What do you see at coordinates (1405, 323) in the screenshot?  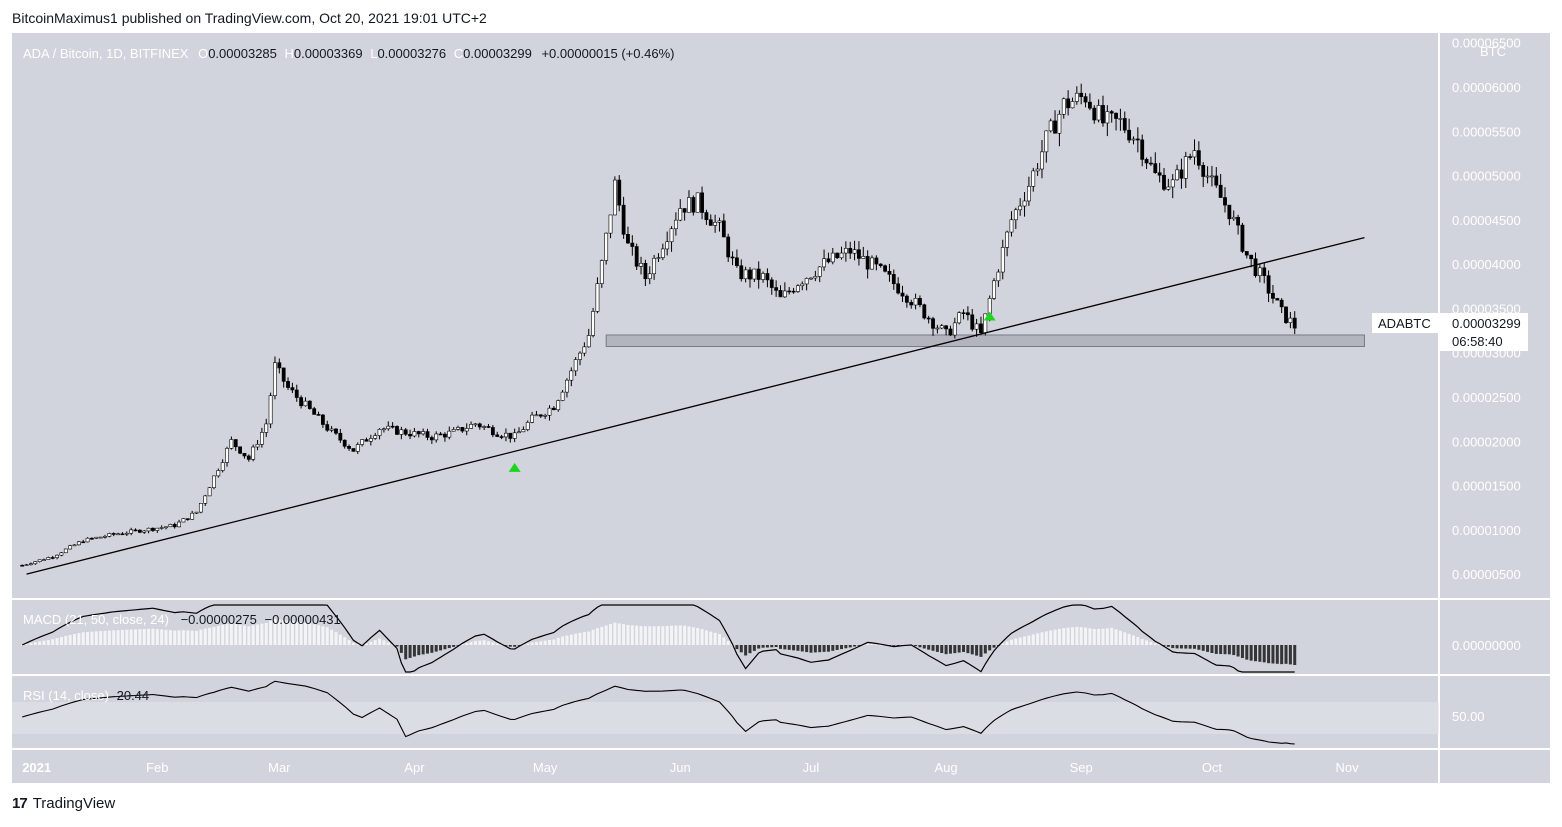 I see `symbol-tag-box` at bounding box center [1405, 323].